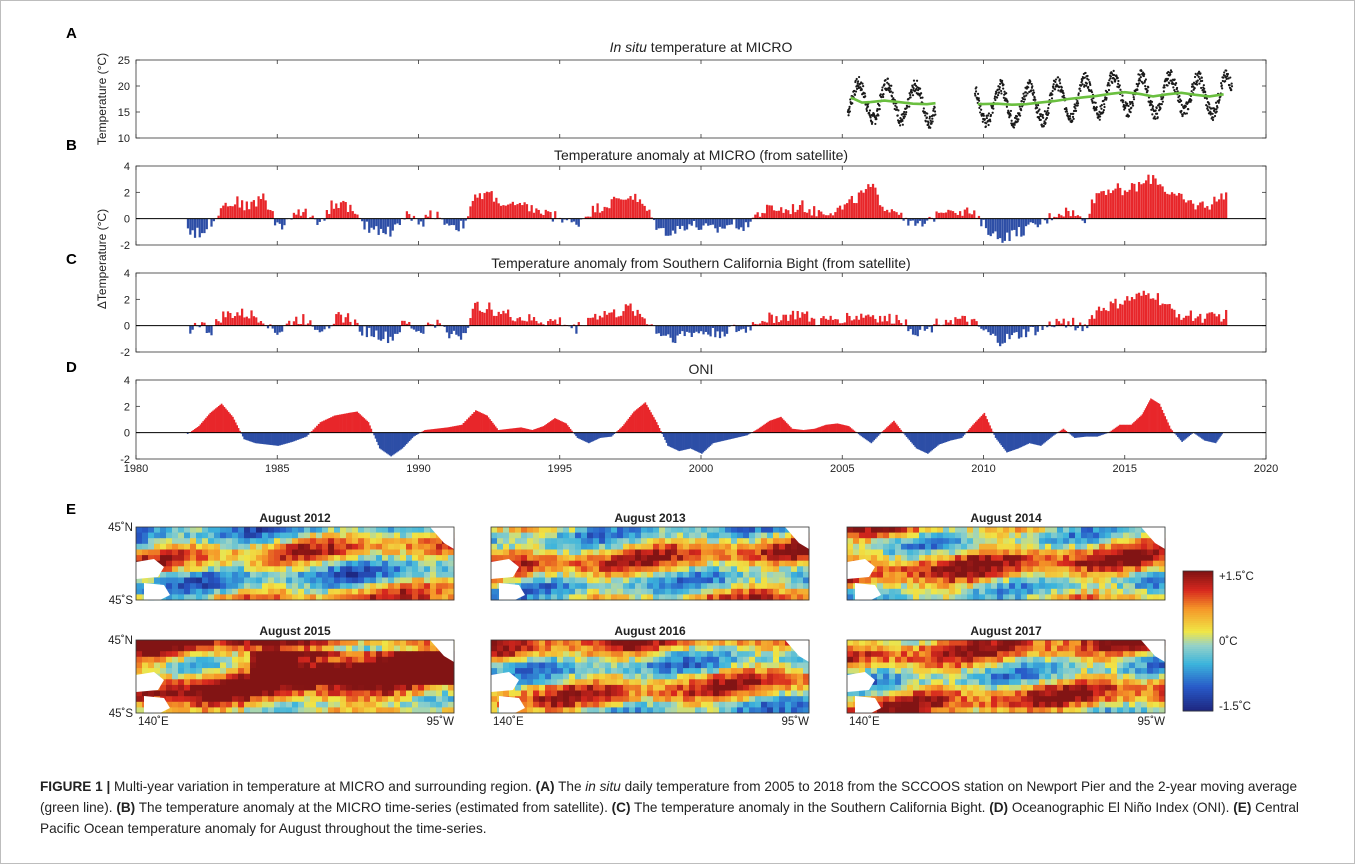 The height and width of the screenshot is (864, 1355). I want to click on lat-label: 45˚N, so click(120, 528).